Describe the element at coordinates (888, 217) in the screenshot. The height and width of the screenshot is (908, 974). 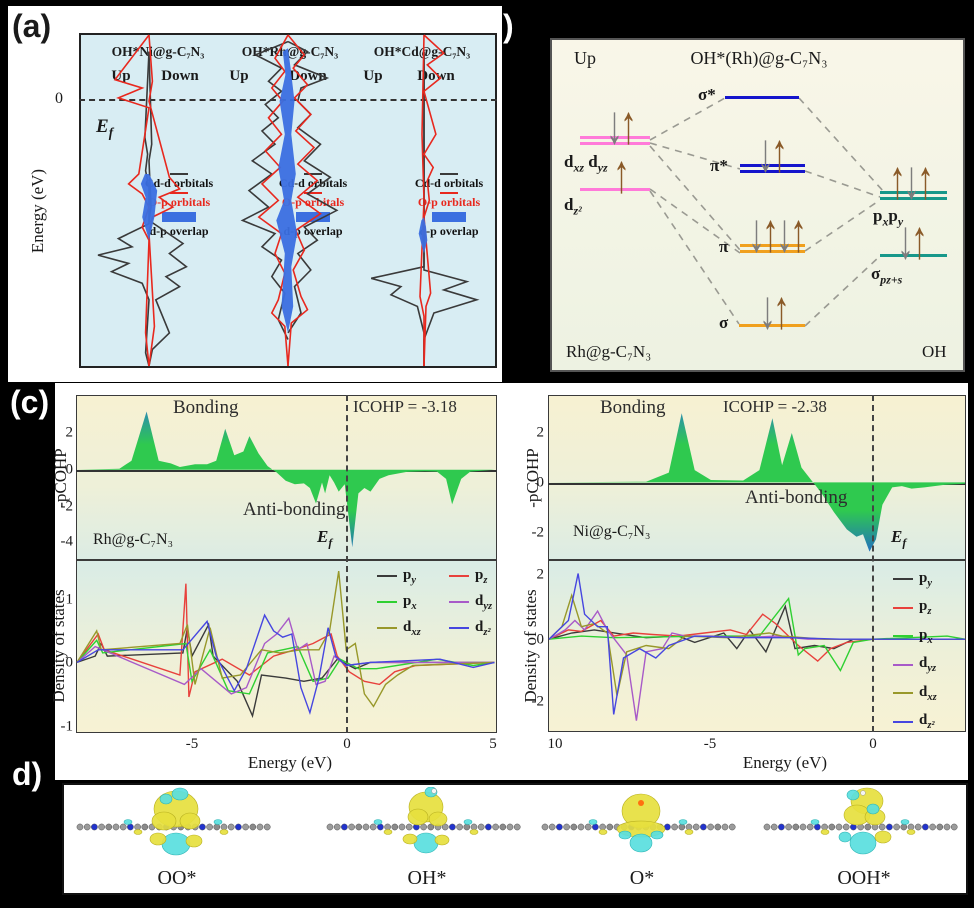
I see `mo-level-label-px-py: pxpy` at that location.